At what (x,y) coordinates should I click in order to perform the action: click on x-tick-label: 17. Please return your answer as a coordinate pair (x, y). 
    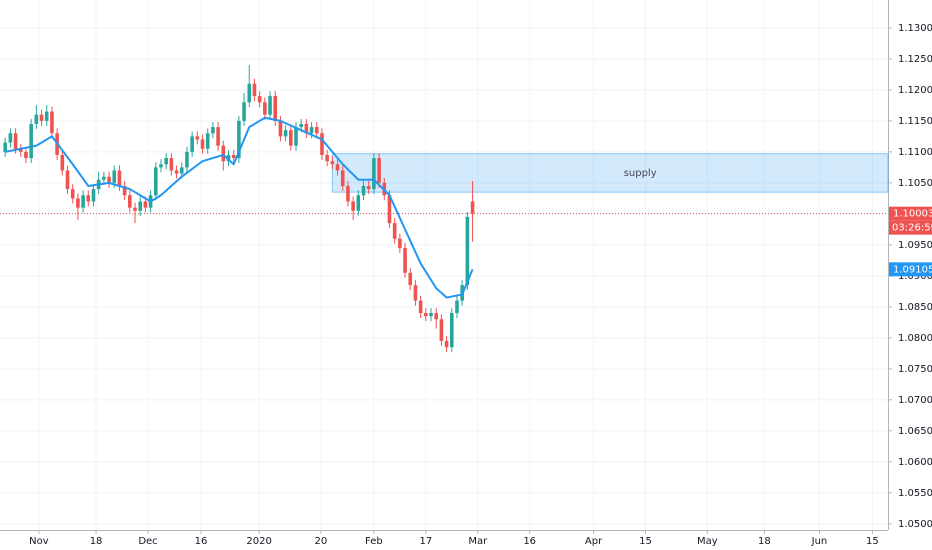
    Looking at the image, I should click on (425, 541).